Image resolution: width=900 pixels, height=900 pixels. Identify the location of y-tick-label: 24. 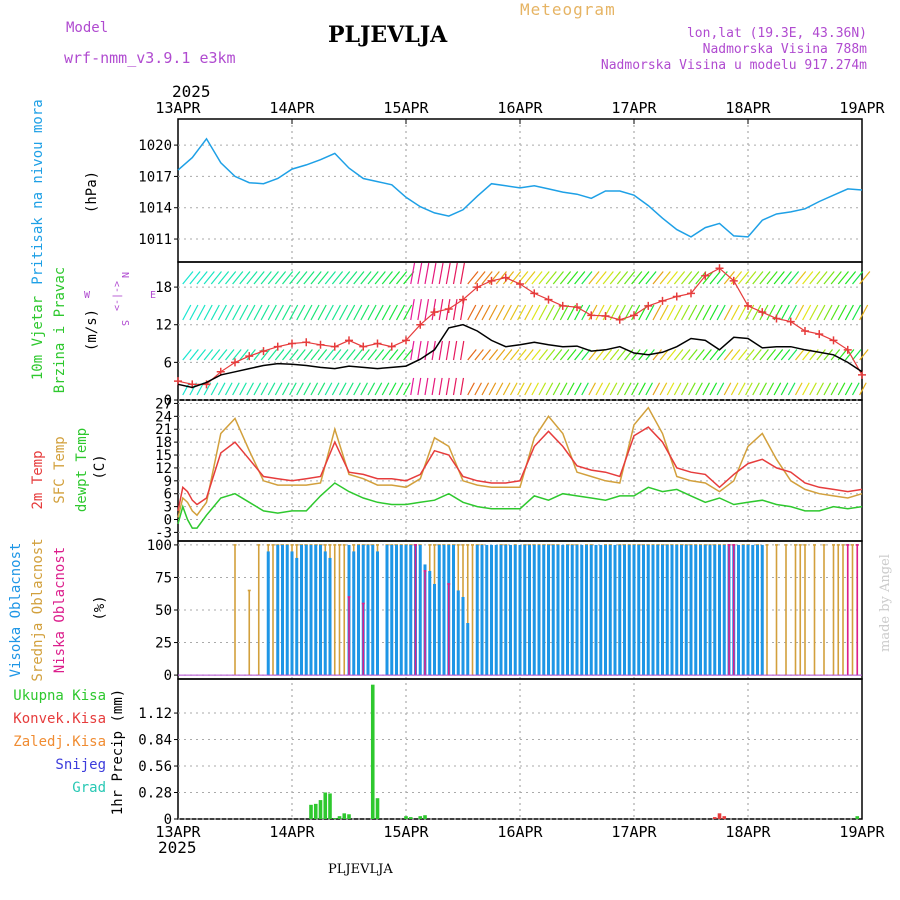
(163, 417).